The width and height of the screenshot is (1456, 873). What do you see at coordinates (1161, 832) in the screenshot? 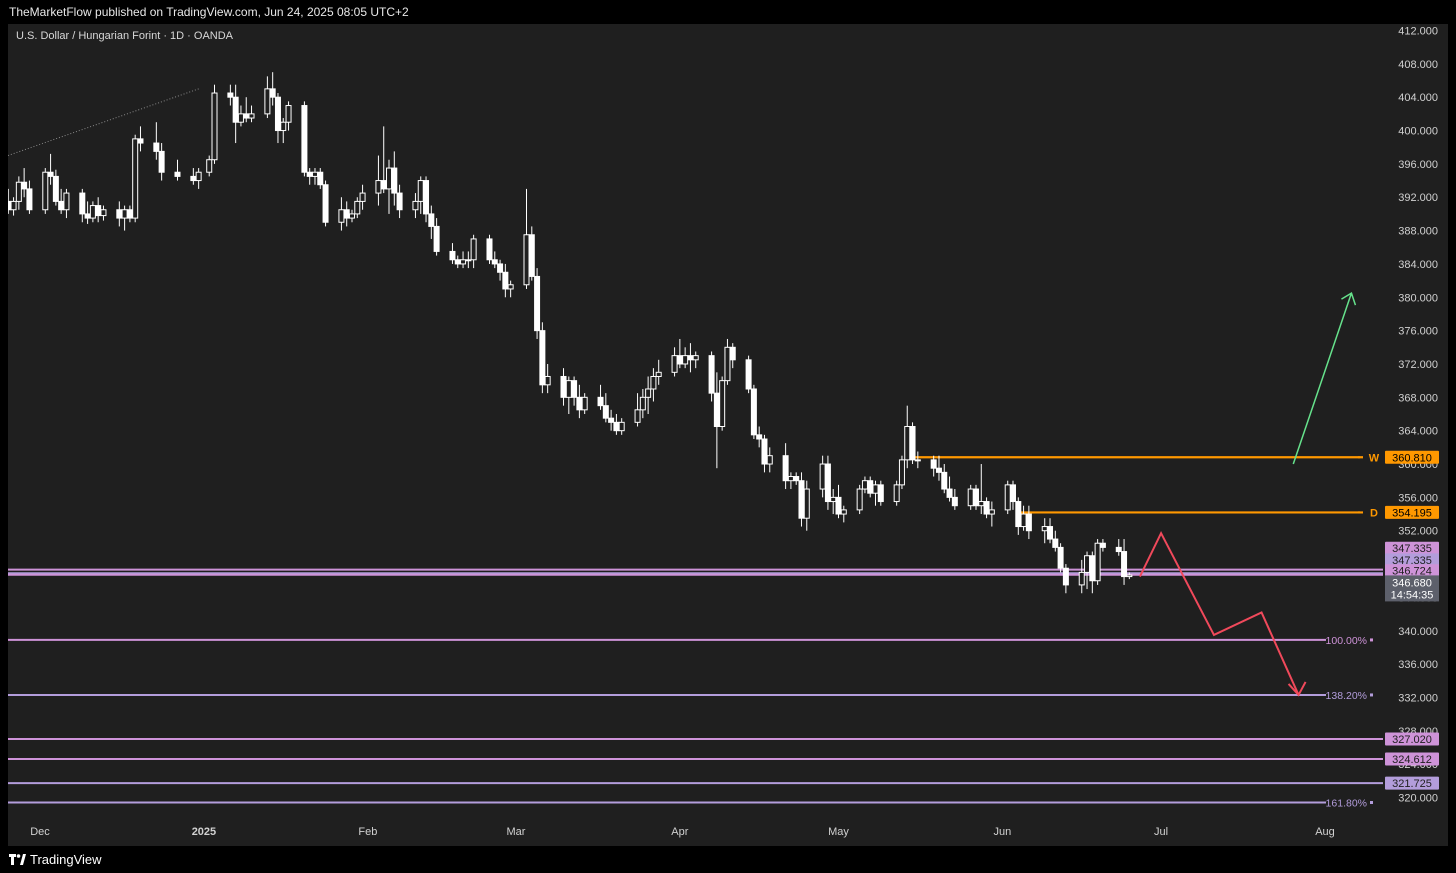
I see `time-tick-label: Jul` at bounding box center [1161, 832].